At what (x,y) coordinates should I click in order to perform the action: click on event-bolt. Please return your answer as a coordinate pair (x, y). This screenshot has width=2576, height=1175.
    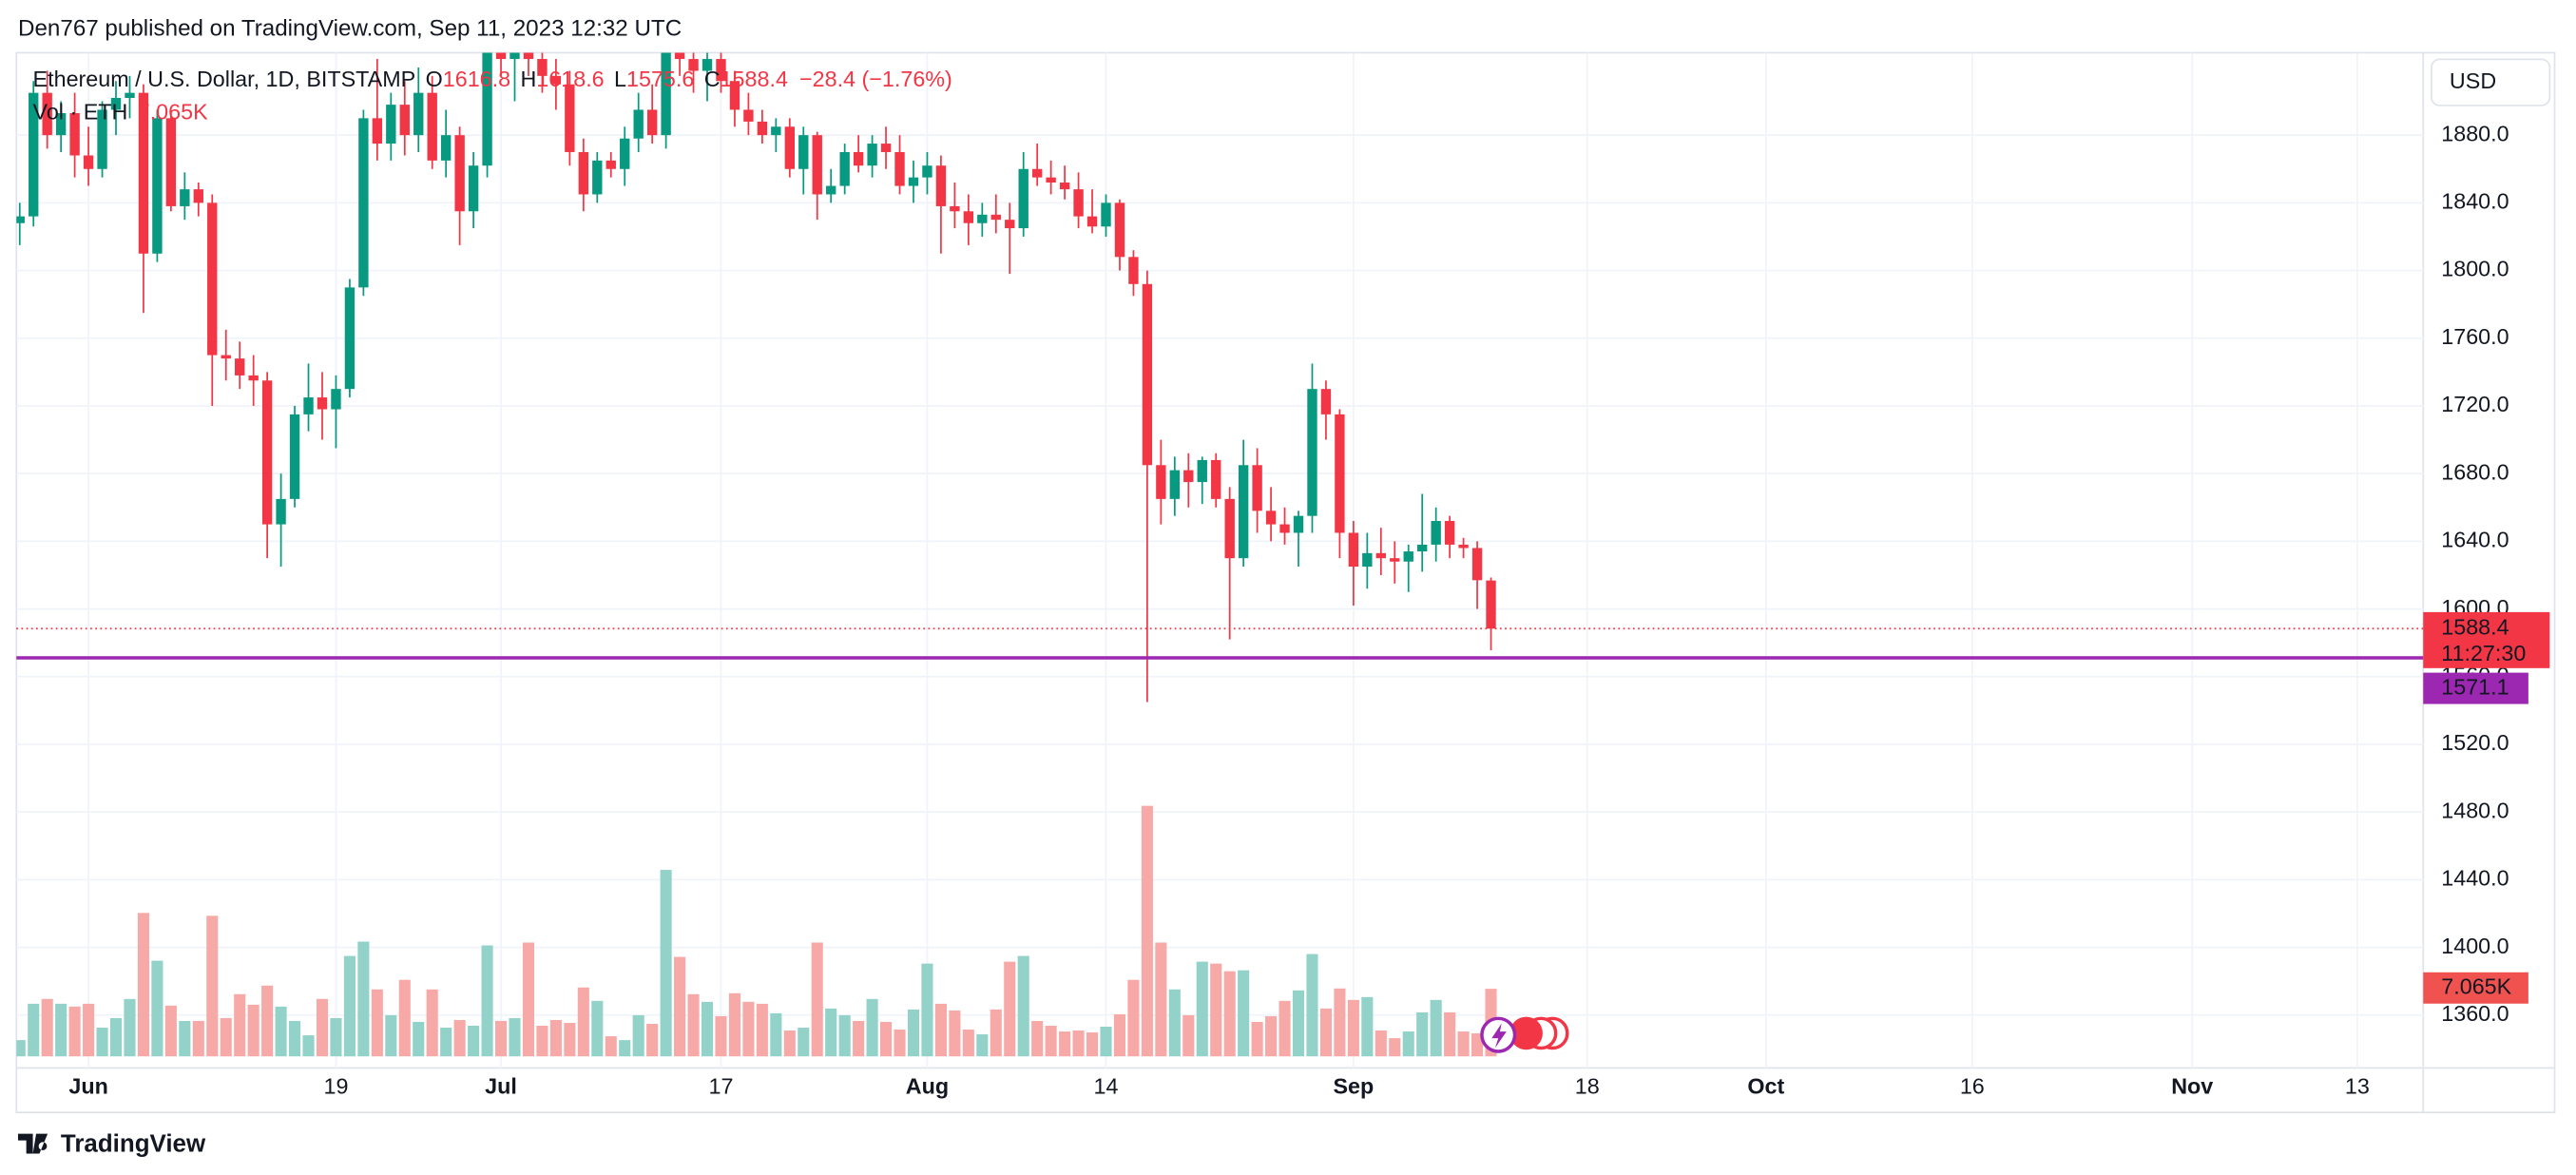
    Looking at the image, I should click on (1499, 1036).